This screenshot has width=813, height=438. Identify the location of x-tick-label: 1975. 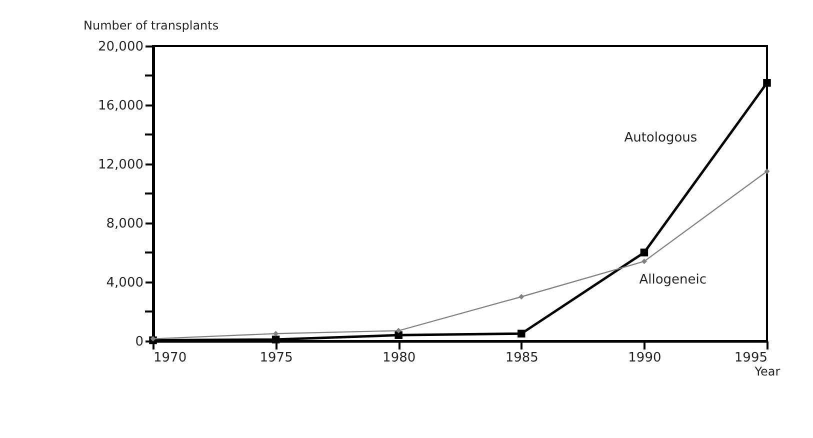
(276, 358).